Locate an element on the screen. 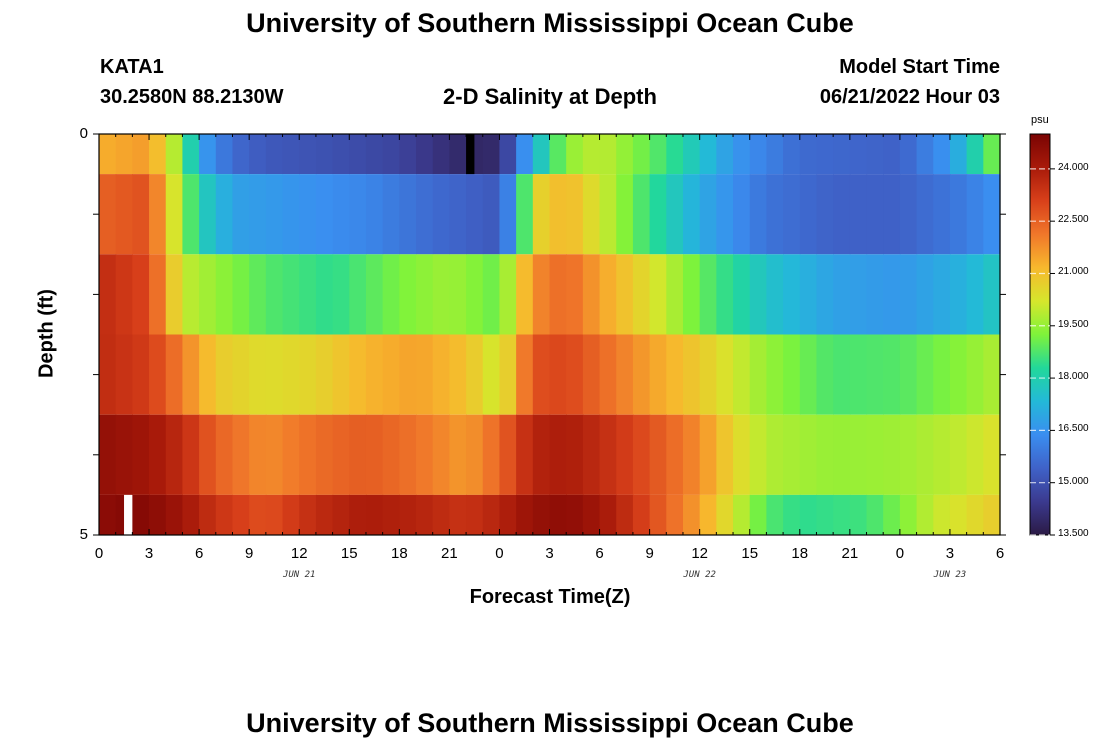  y-tick-label: 5 is located at coordinates (83, 534).